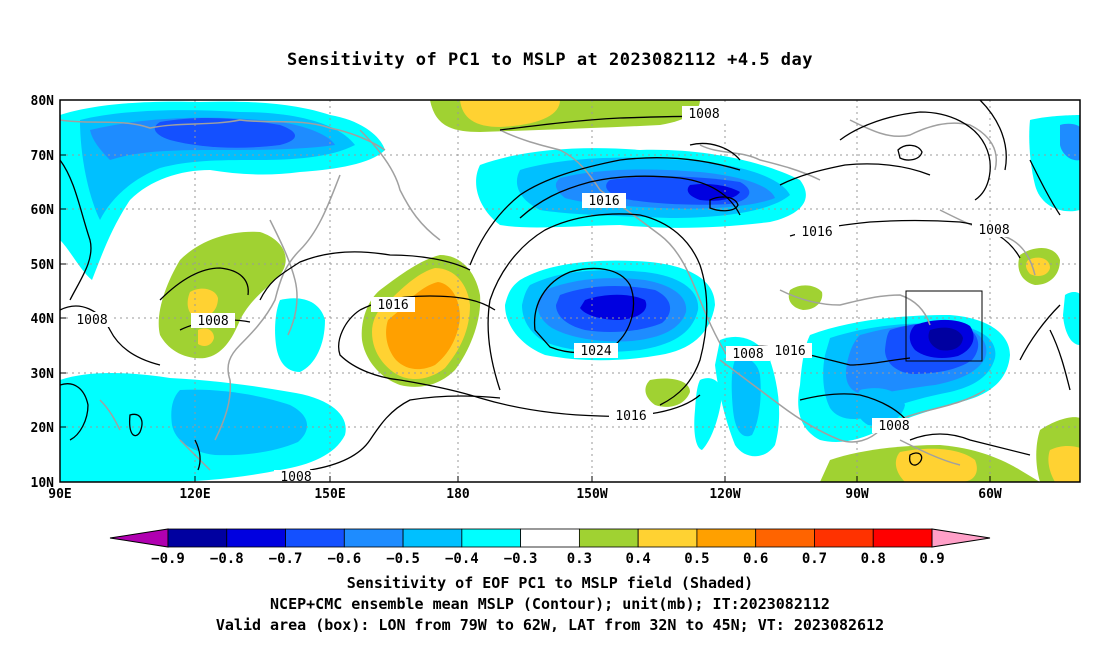 This screenshot has height=650, width=1100. Describe the element at coordinates (286, 559) in the screenshot. I see `colorbar-tick-label: −0.7` at that location.